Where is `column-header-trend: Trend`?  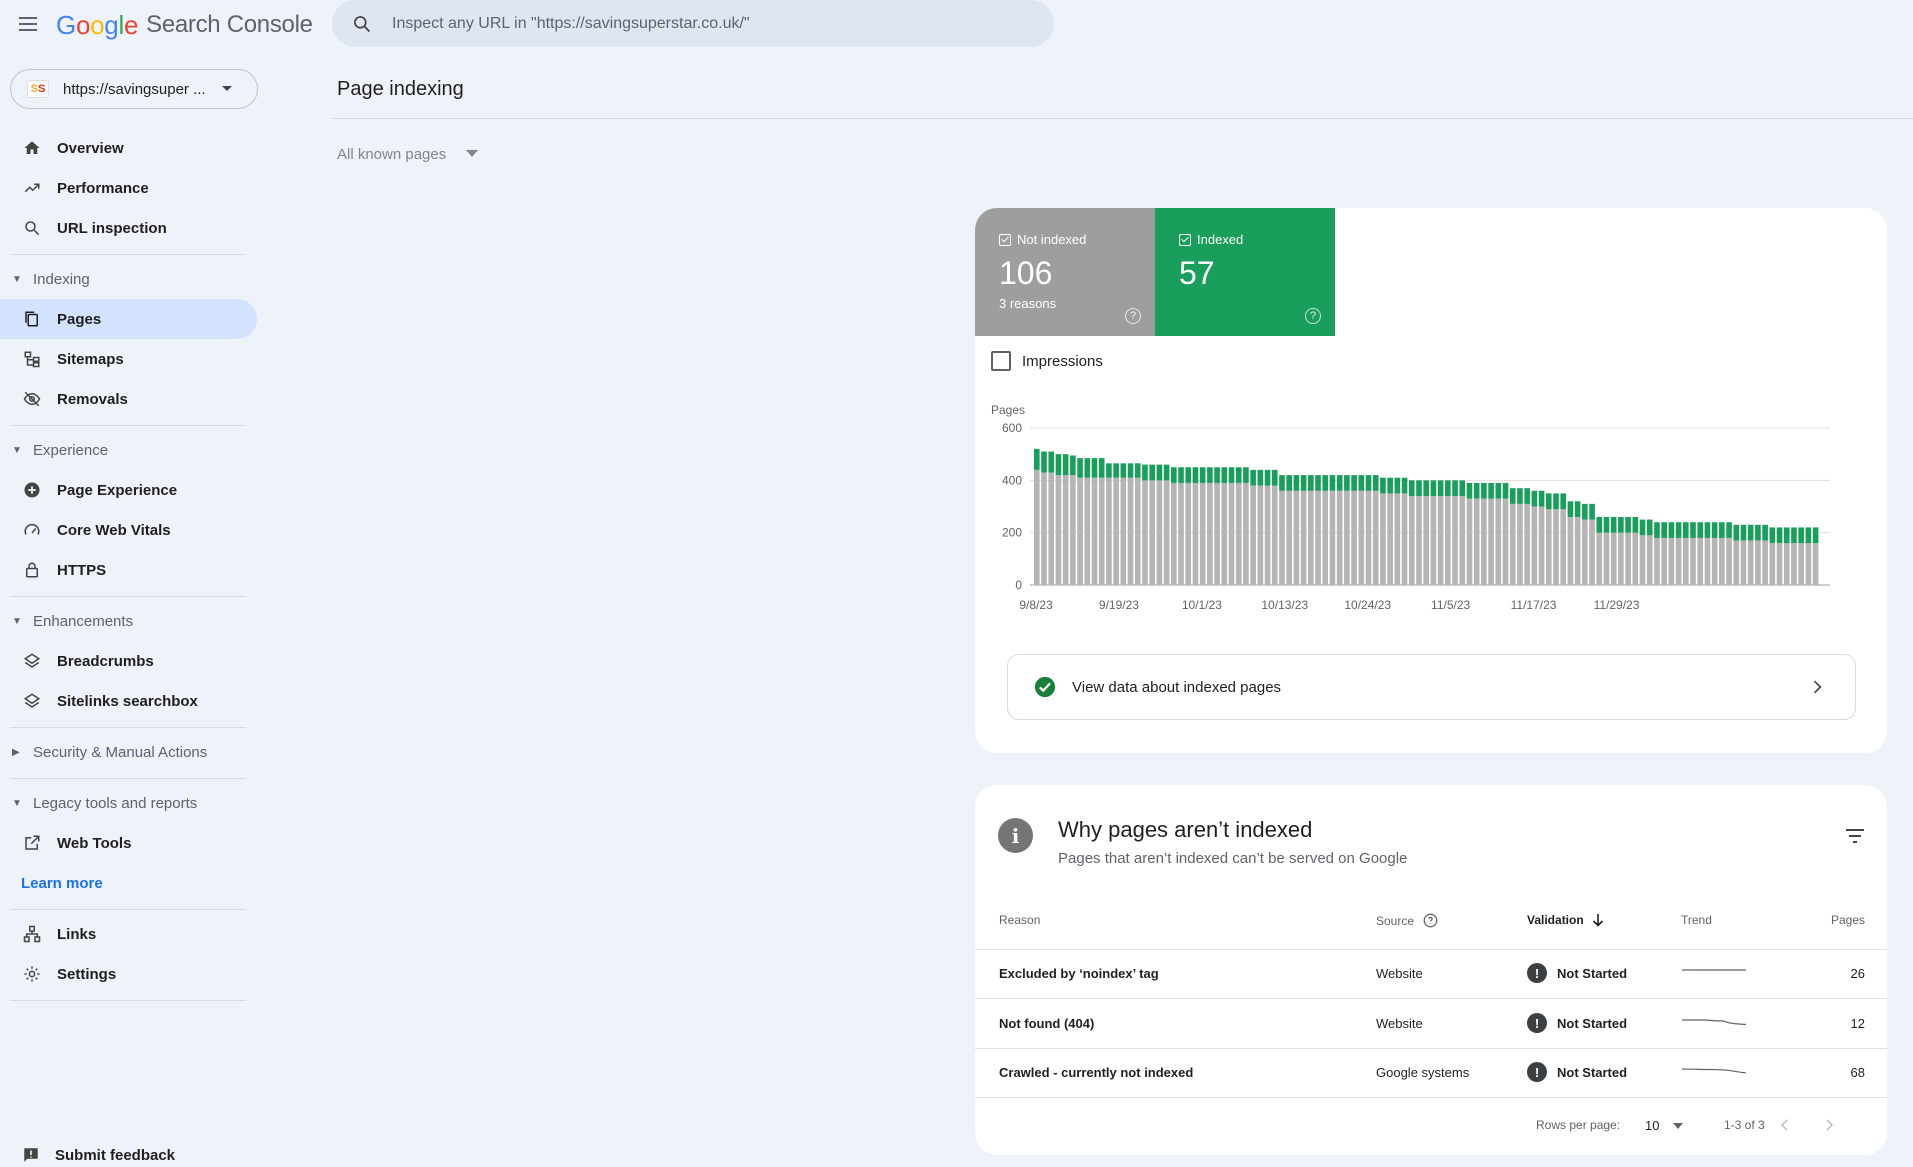
column-header-trend: Trend is located at coordinates (1696, 920).